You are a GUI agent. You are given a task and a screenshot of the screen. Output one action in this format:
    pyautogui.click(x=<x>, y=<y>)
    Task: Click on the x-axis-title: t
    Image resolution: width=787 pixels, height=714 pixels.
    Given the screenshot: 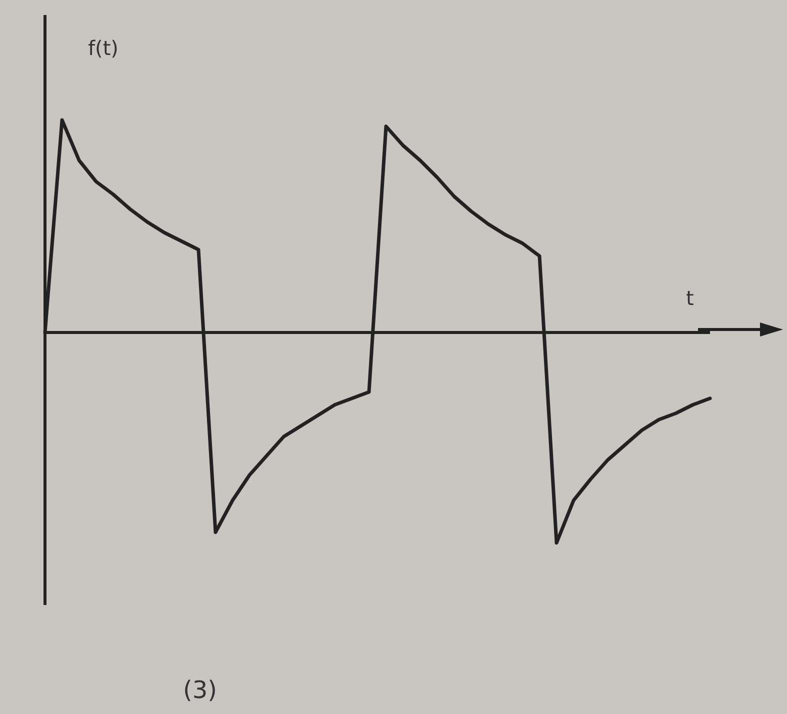 What is the action you would take?
    pyautogui.click(x=690, y=298)
    